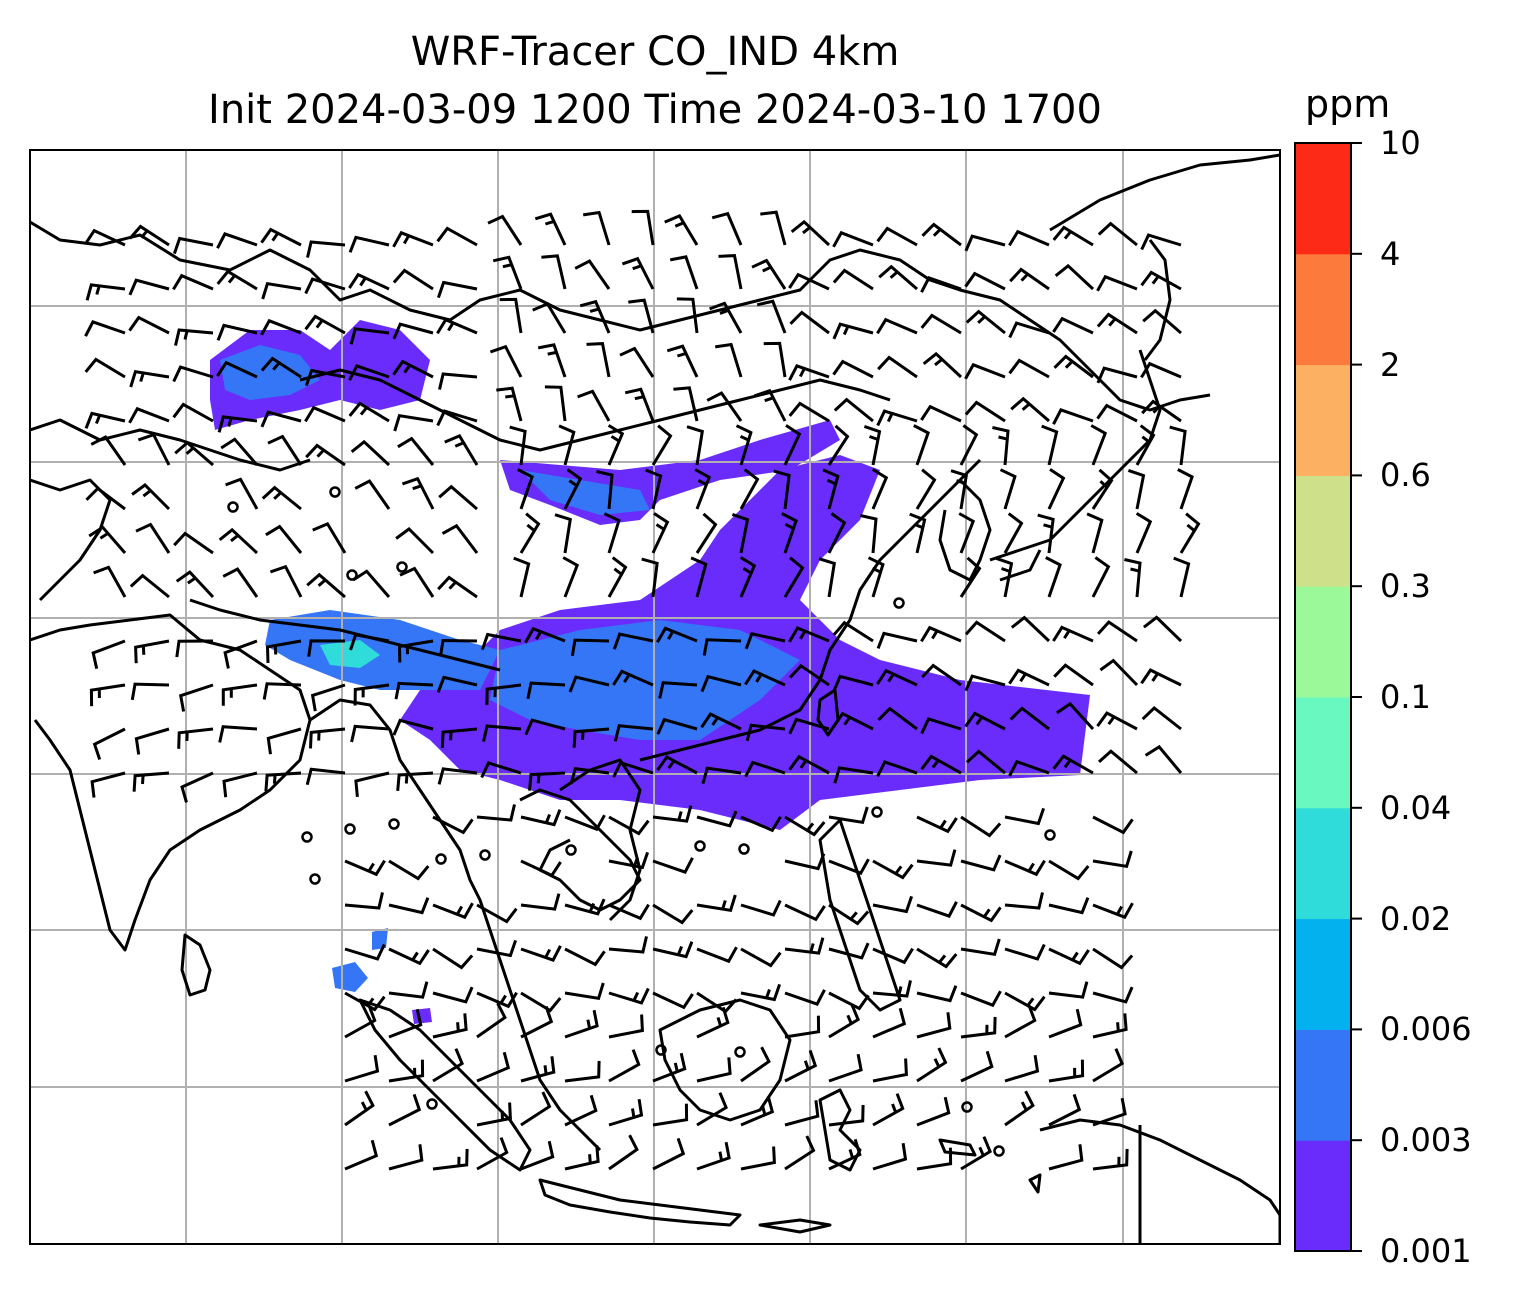 This screenshot has height=1306, width=1528. Describe the element at coordinates (1159, 1181) in the screenshot. I see `coastline-newguinea` at that location.